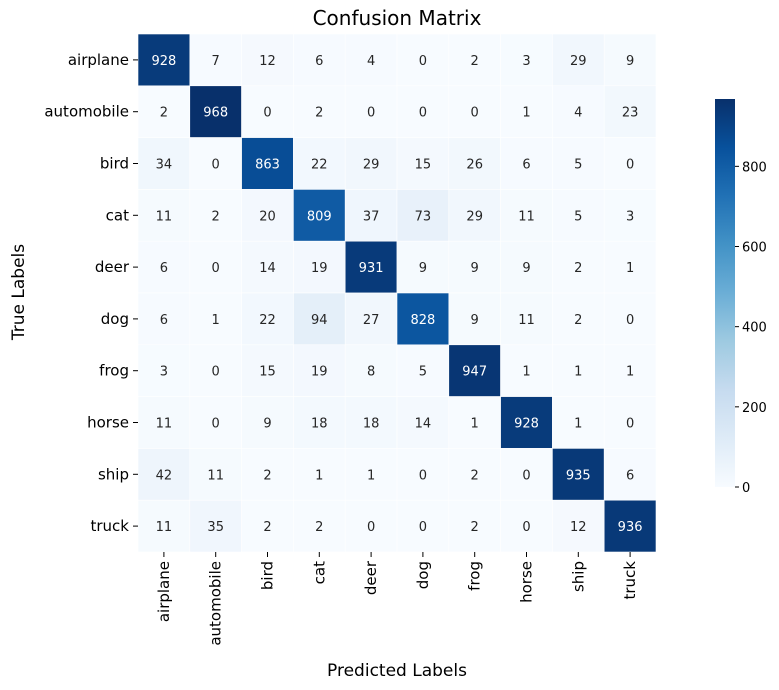  What do you see at coordinates (754, 408) in the screenshot?
I see `colorbar-tick-label: 200` at bounding box center [754, 408].